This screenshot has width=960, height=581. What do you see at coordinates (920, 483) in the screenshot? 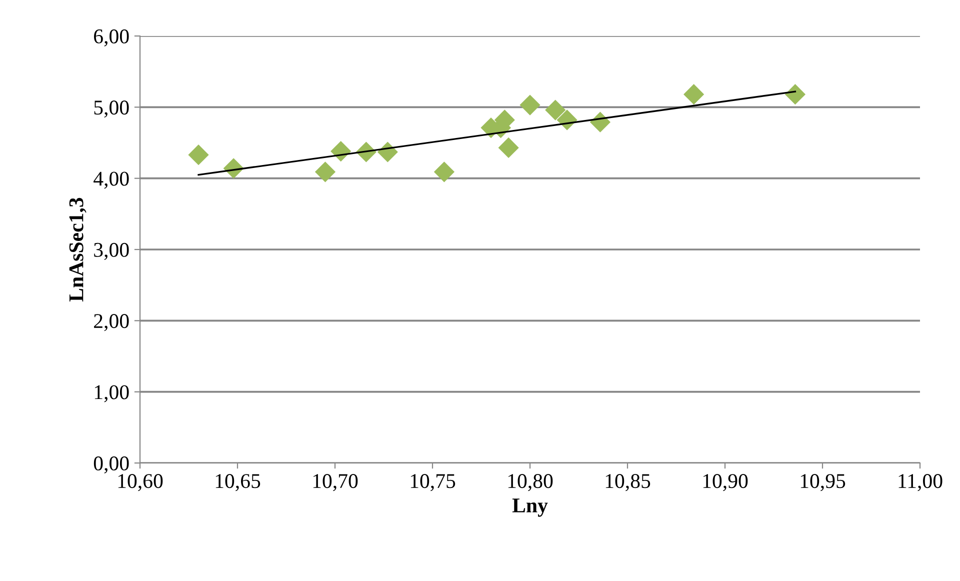
I see `x-tick-label: 11,00` at bounding box center [920, 483].